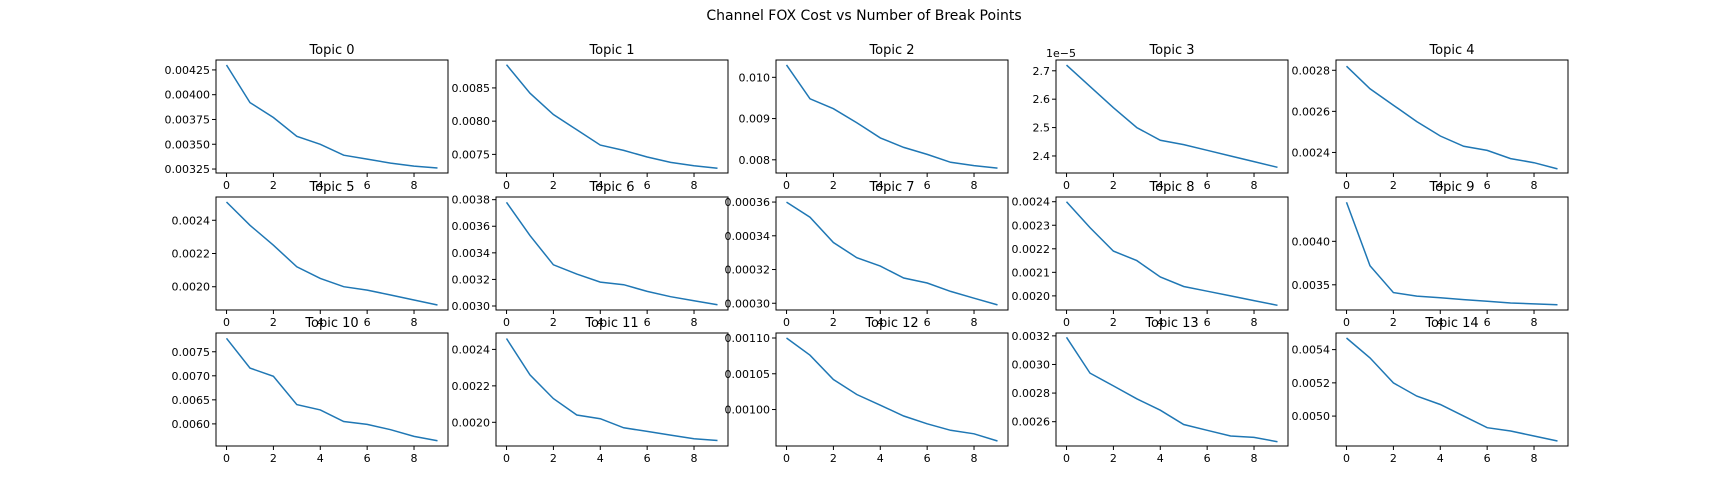 This screenshot has height=504, width=1728. What do you see at coordinates (748, 303) in the screenshot?
I see `y-tick-label: 0.00030` at bounding box center [748, 303].